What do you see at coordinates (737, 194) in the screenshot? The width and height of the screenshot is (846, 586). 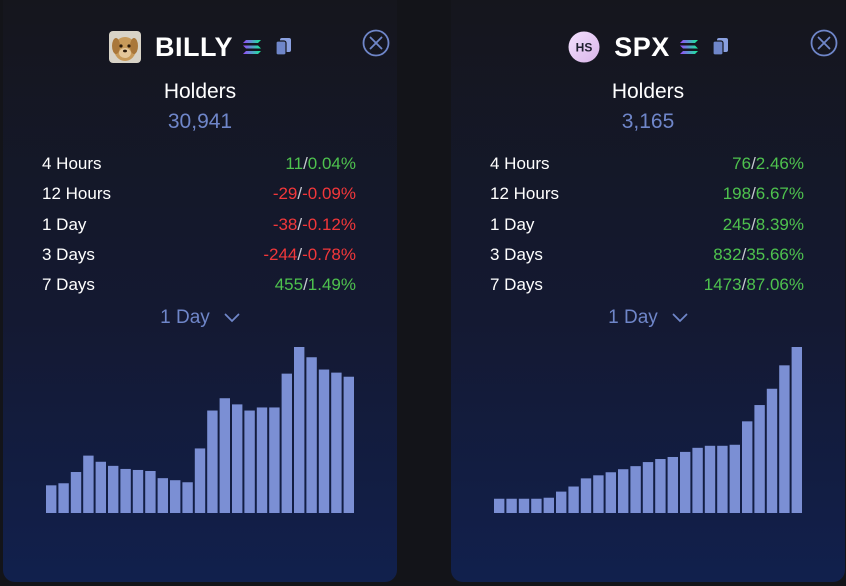 I see `stat-change-count: 198` at bounding box center [737, 194].